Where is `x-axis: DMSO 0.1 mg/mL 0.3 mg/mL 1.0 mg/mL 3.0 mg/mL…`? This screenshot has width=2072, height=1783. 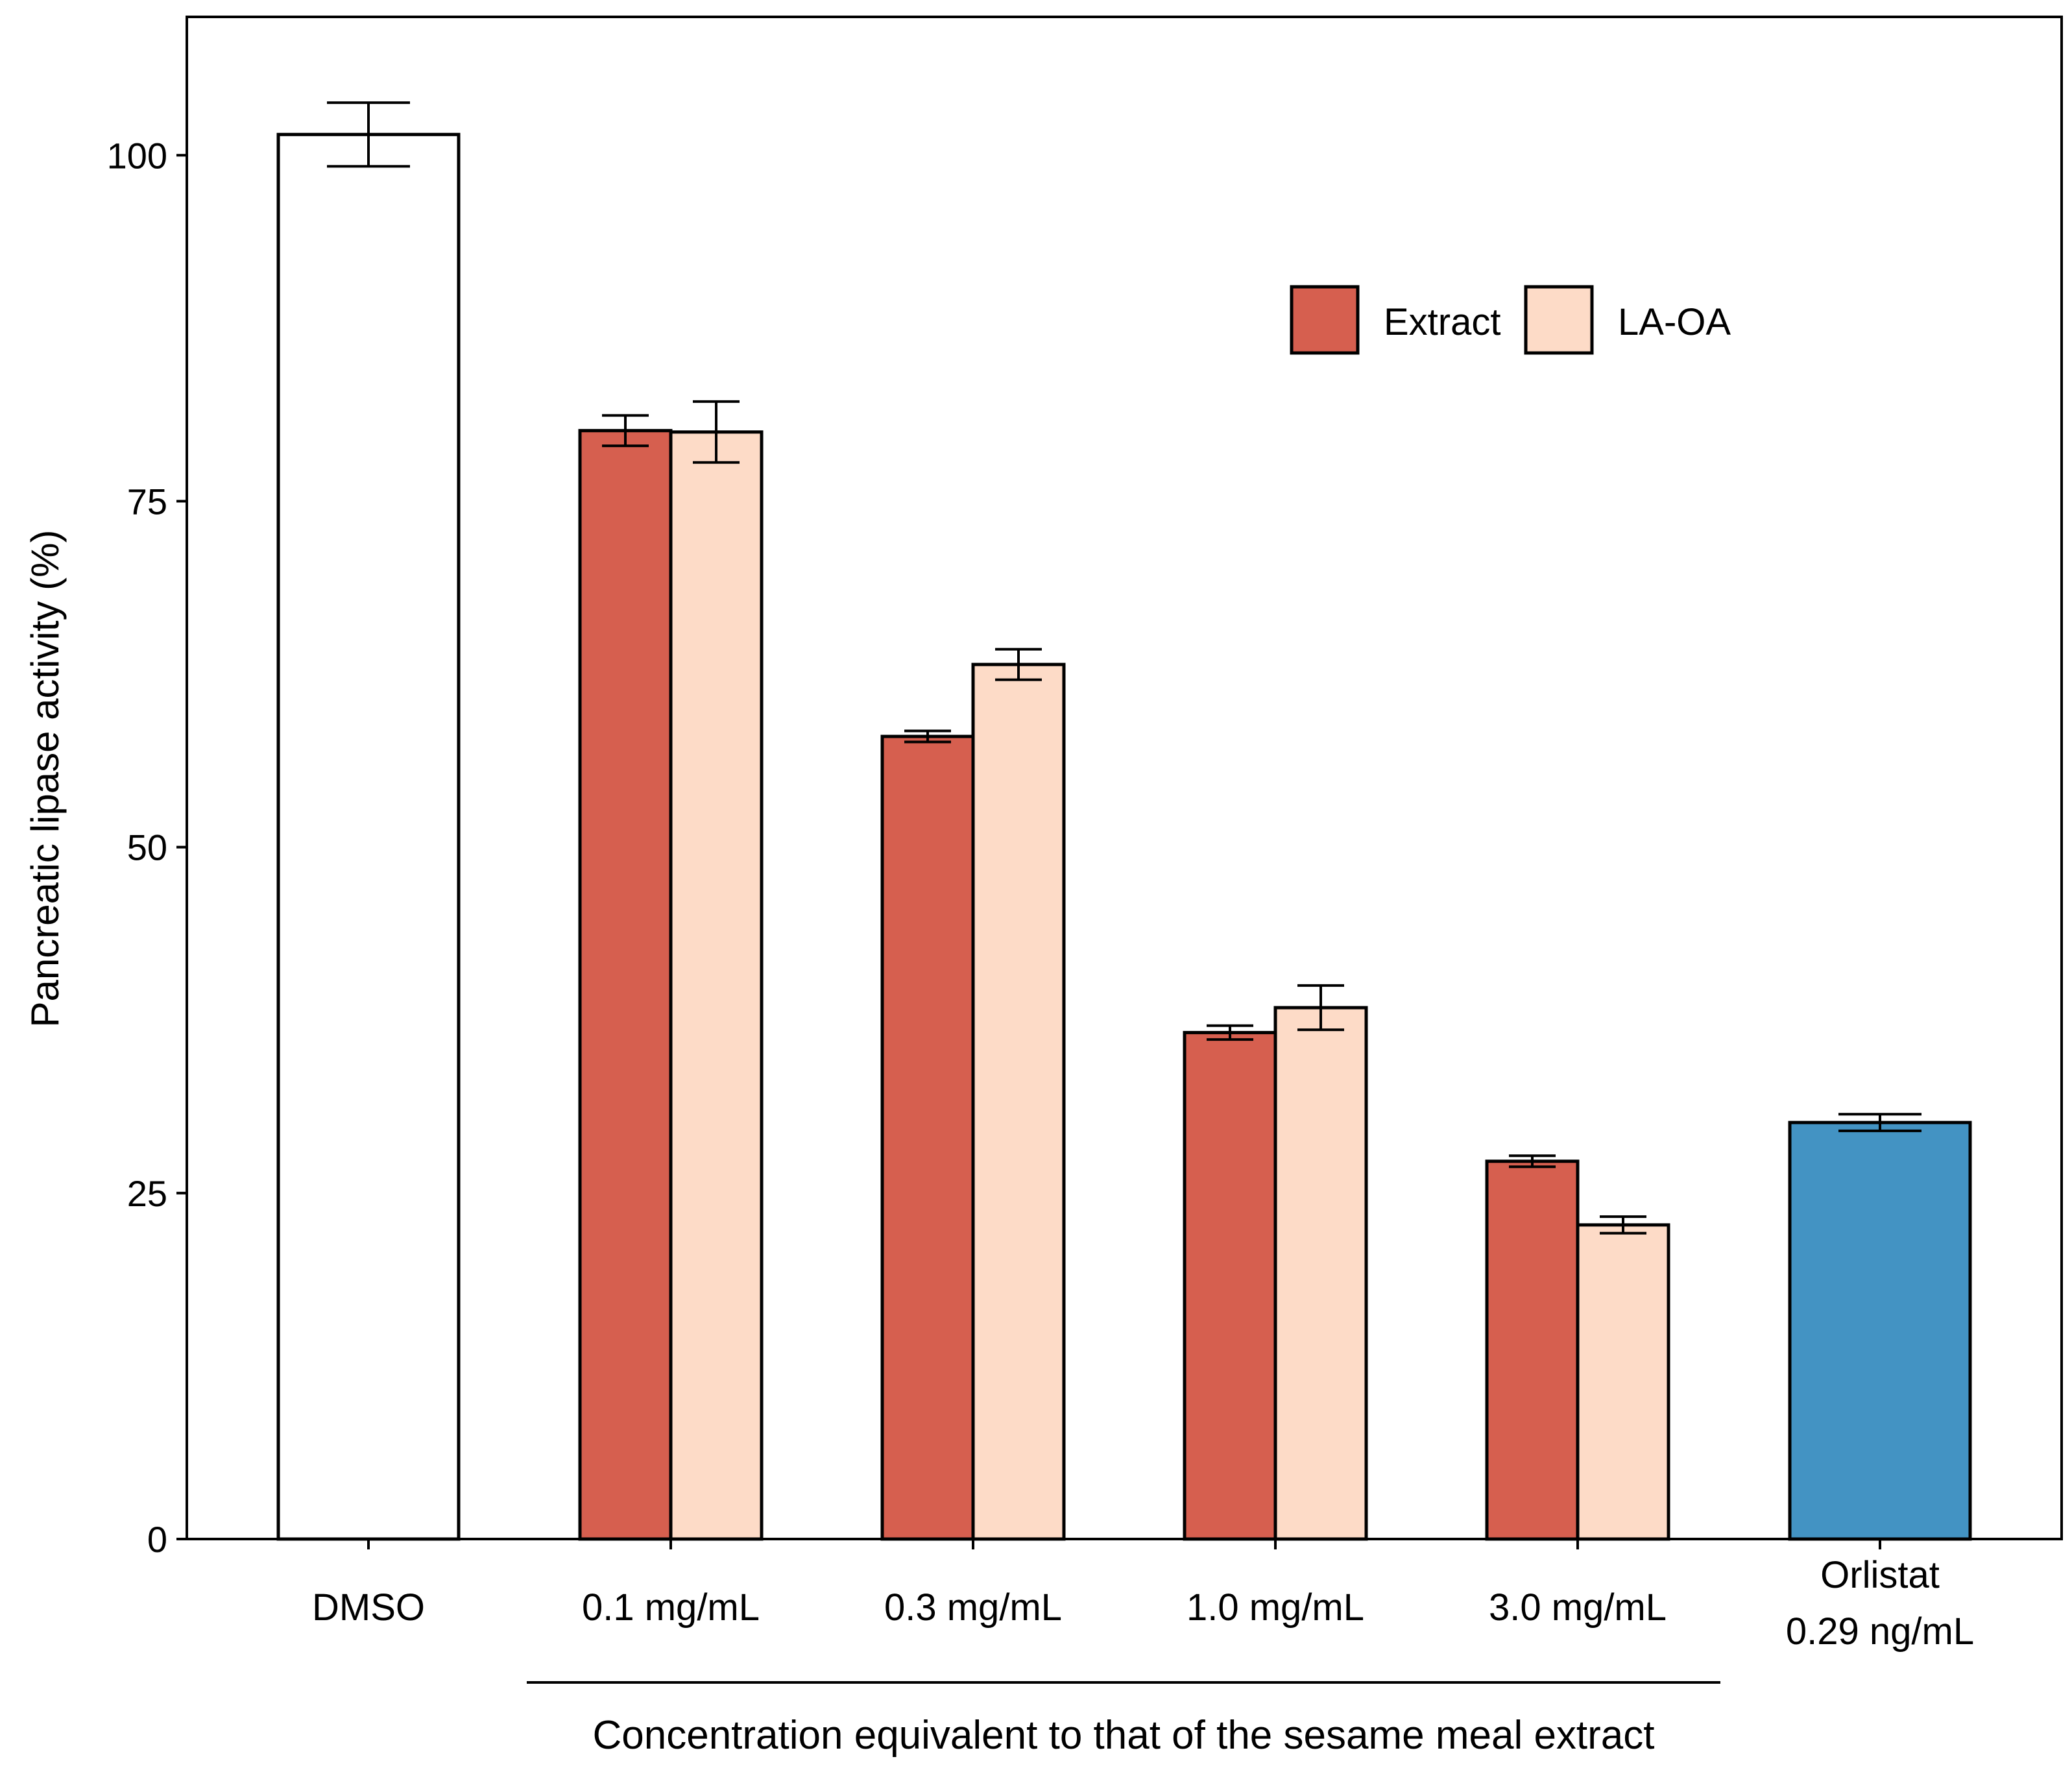 x-axis: DMSO 0.1 mg/mL 0.3 mg/mL 1.0 mg/mL 3.0 mg/mL… is located at coordinates (1143, 1596).